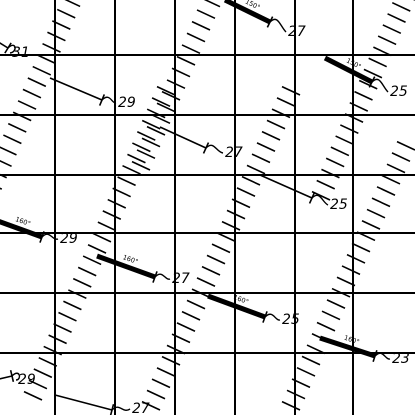  Describe the element at coordinates (253, 6) in the screenshot. I see `heading-label: 150°` at that location.